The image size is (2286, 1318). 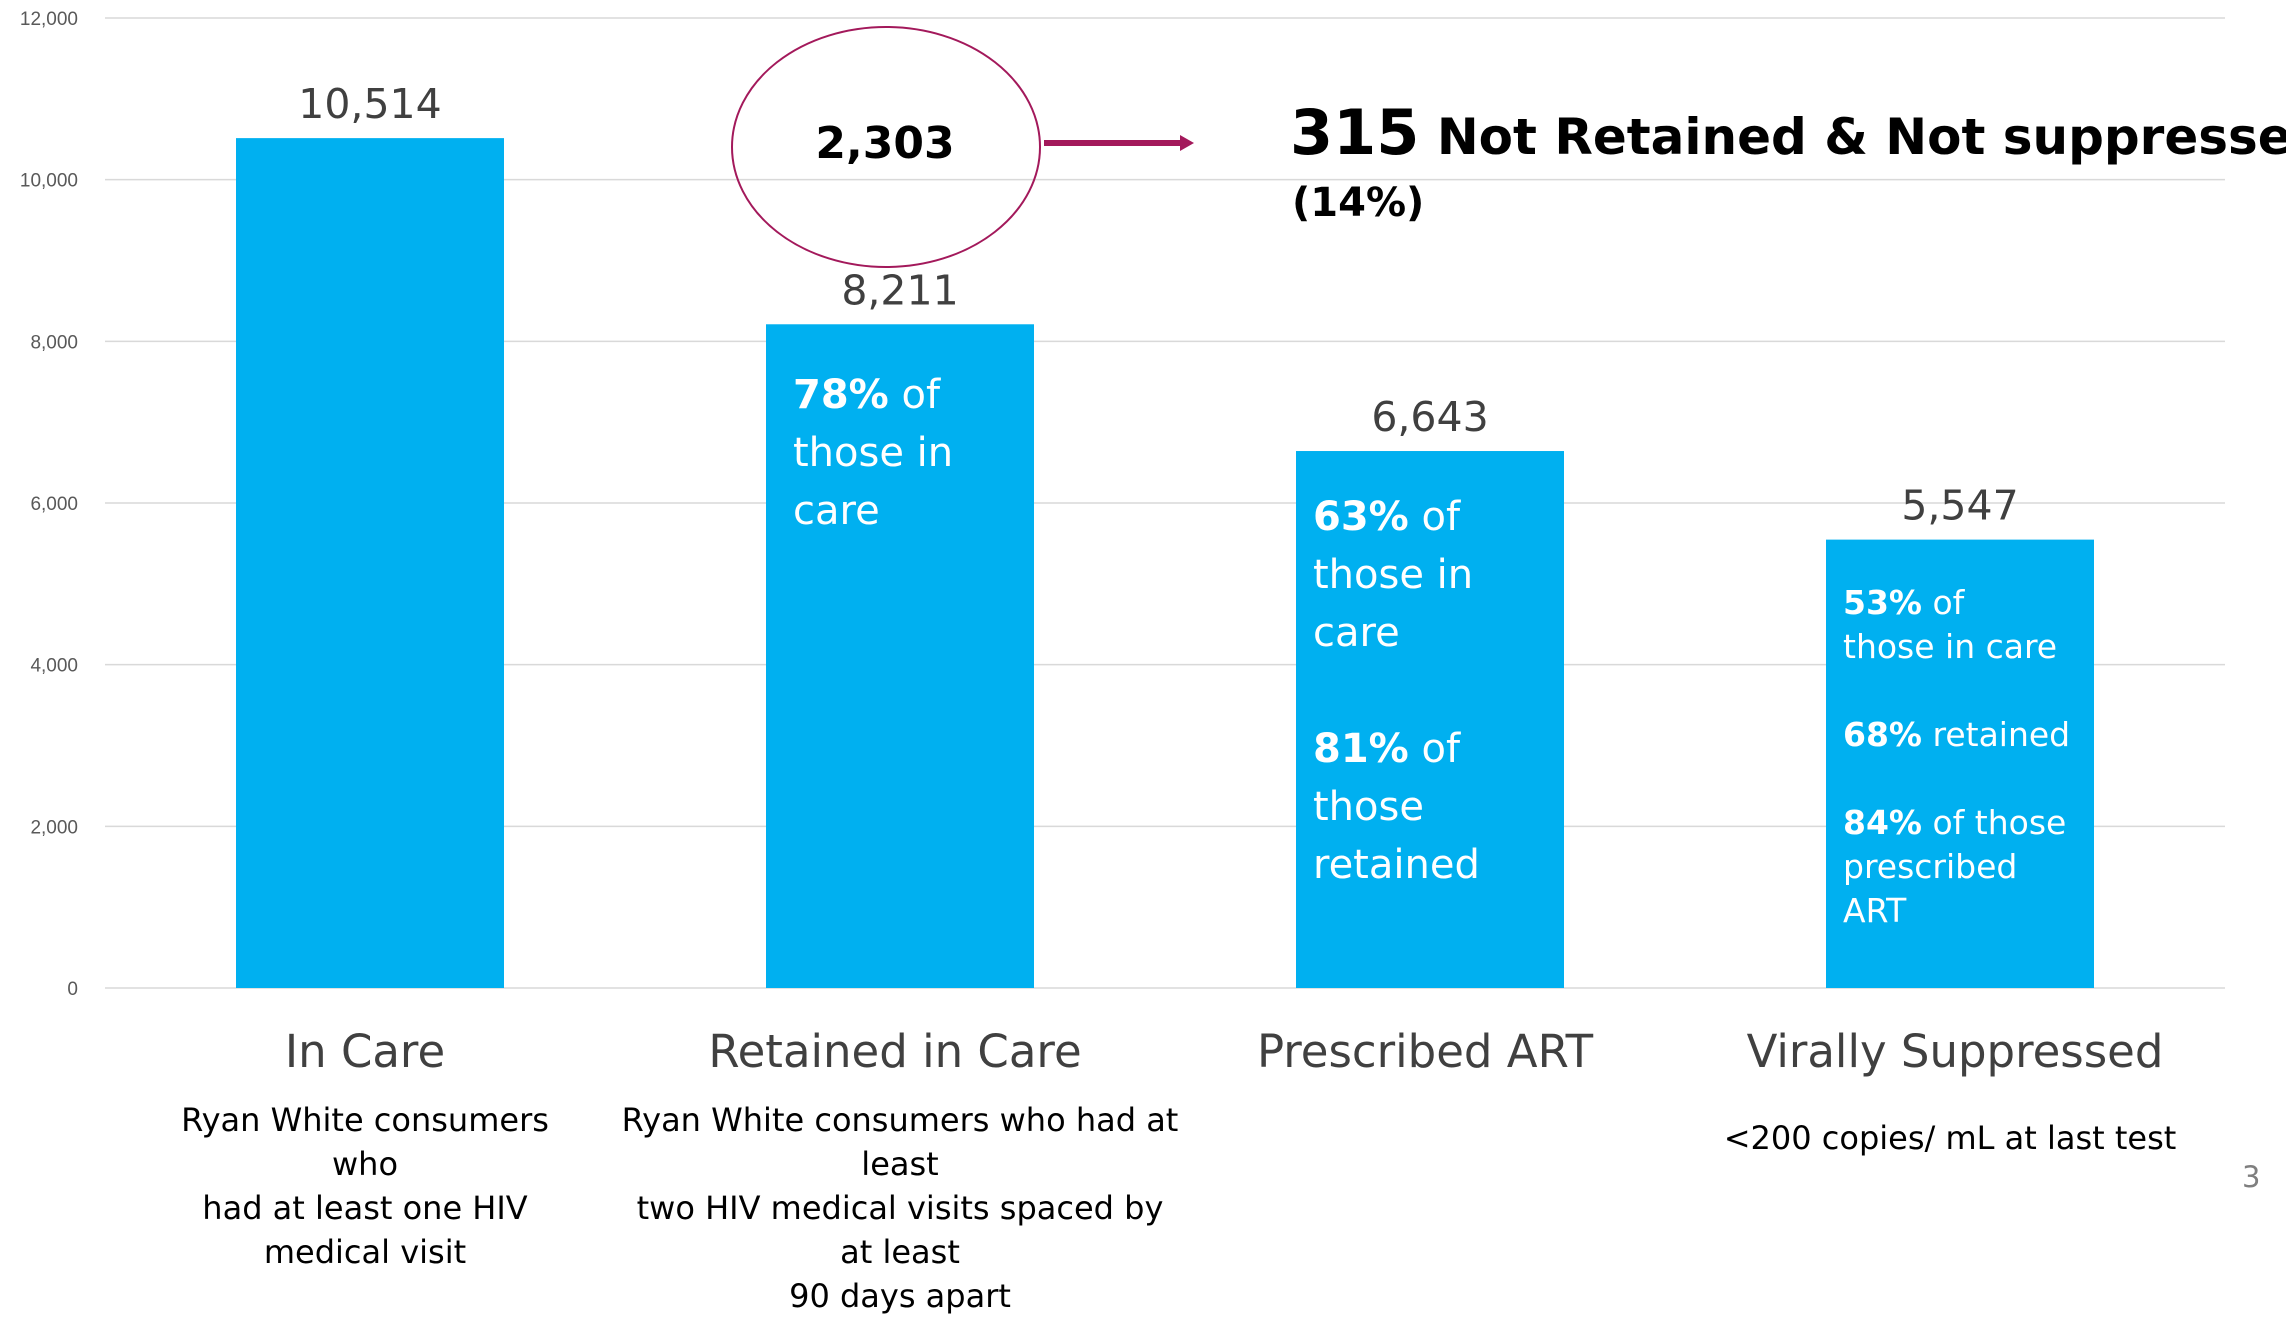 What do you see at coordinates (1788, 132) in the screenshot?
I see `callout-heading: 315 Not Retained & Not suppressed` at bounding box center [1788, 132].